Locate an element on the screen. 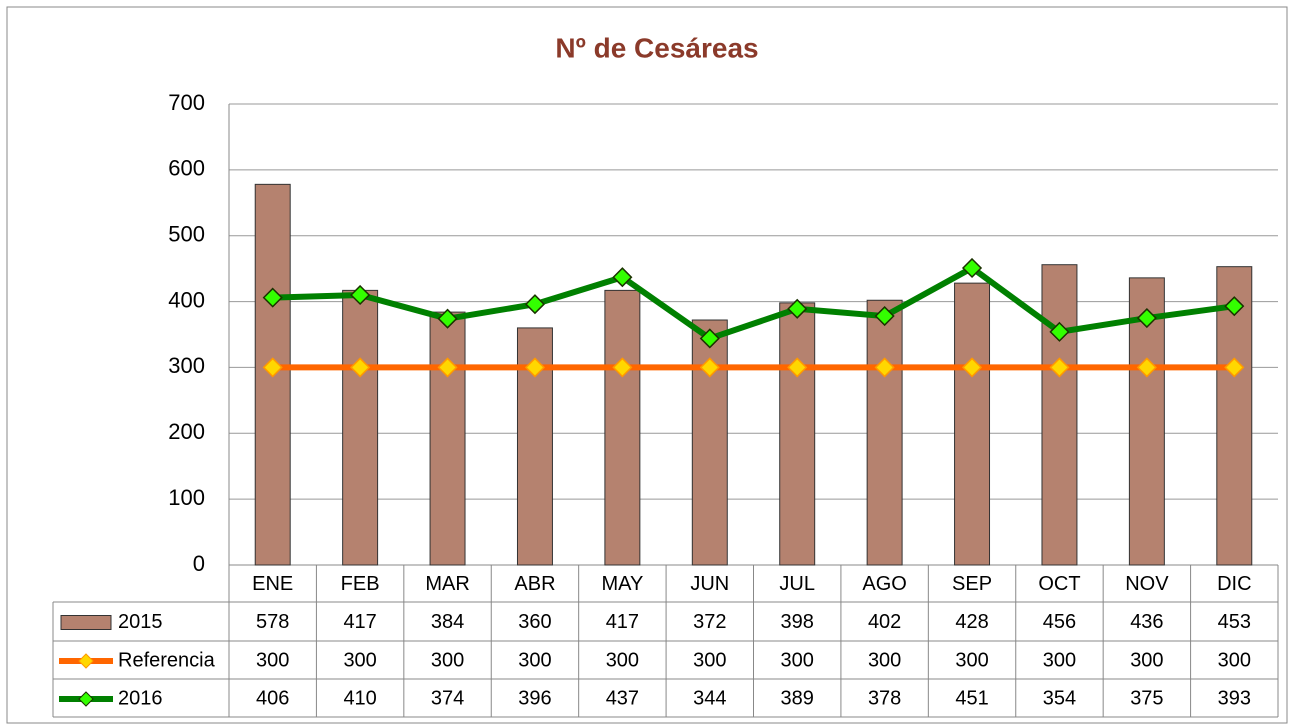  y-tick-label: 400 is located at coordinates (186, 299).